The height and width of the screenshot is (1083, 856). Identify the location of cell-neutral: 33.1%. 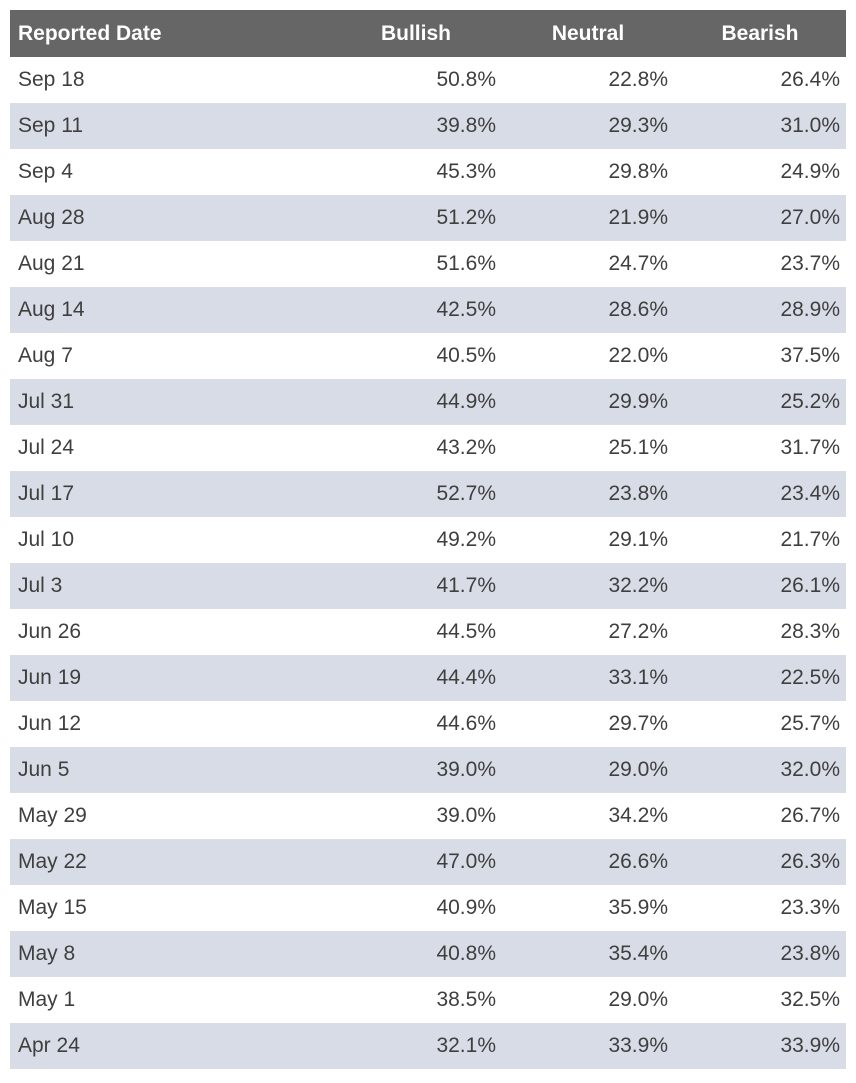
(638, 677).